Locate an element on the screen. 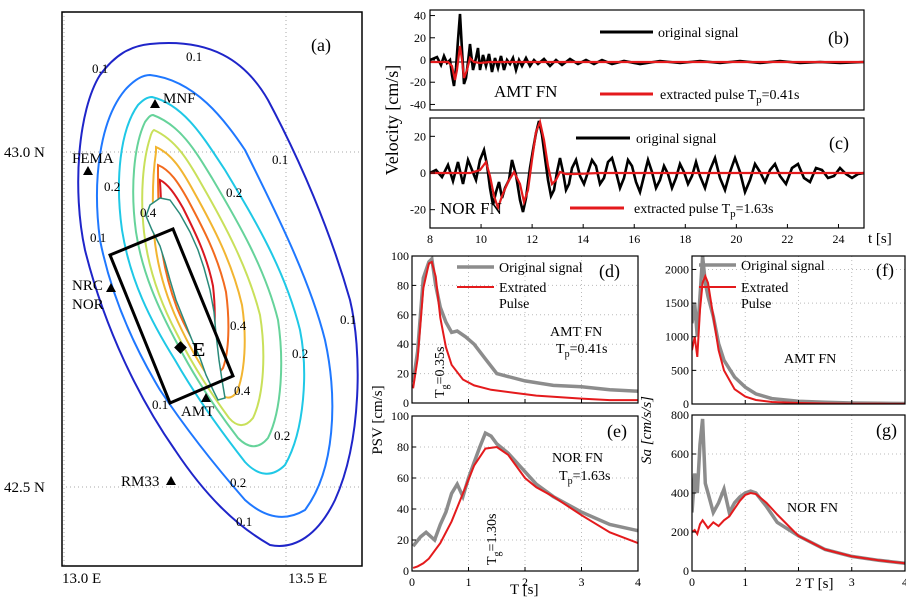 This screenshot has width=906, height=597. annotation-tp-d: Tp=0.41s is located at coordinates (581, 351).